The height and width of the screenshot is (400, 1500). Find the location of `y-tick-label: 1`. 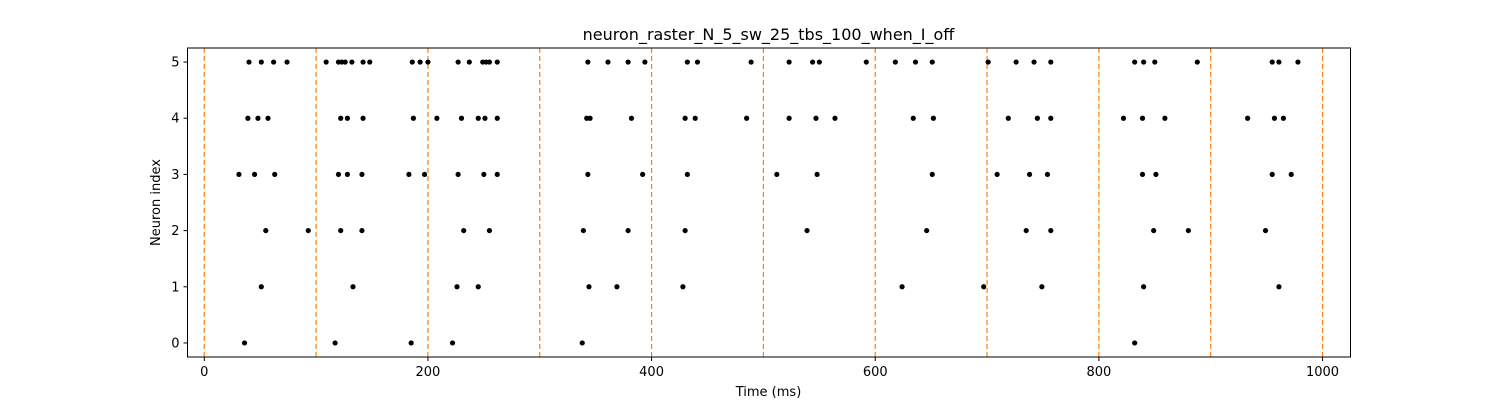

y-tick-label: 1 is located at coordinates (175, 287).